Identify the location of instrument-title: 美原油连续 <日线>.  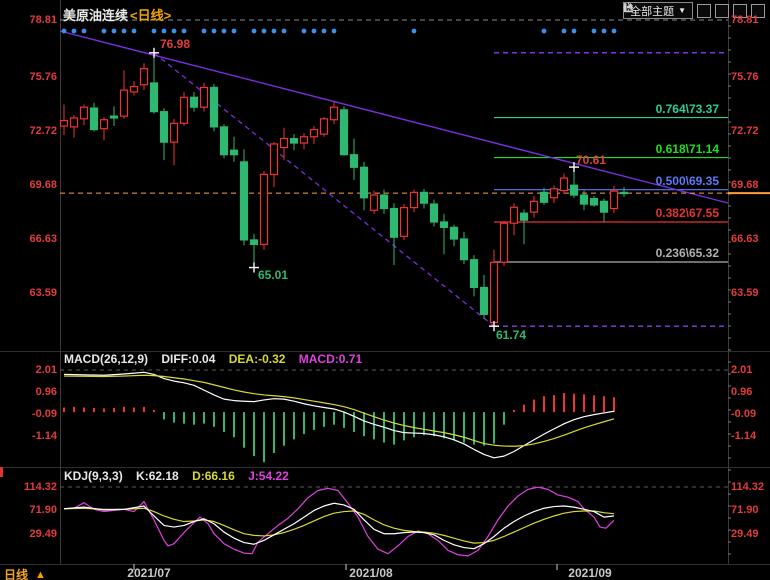
(117, 14).